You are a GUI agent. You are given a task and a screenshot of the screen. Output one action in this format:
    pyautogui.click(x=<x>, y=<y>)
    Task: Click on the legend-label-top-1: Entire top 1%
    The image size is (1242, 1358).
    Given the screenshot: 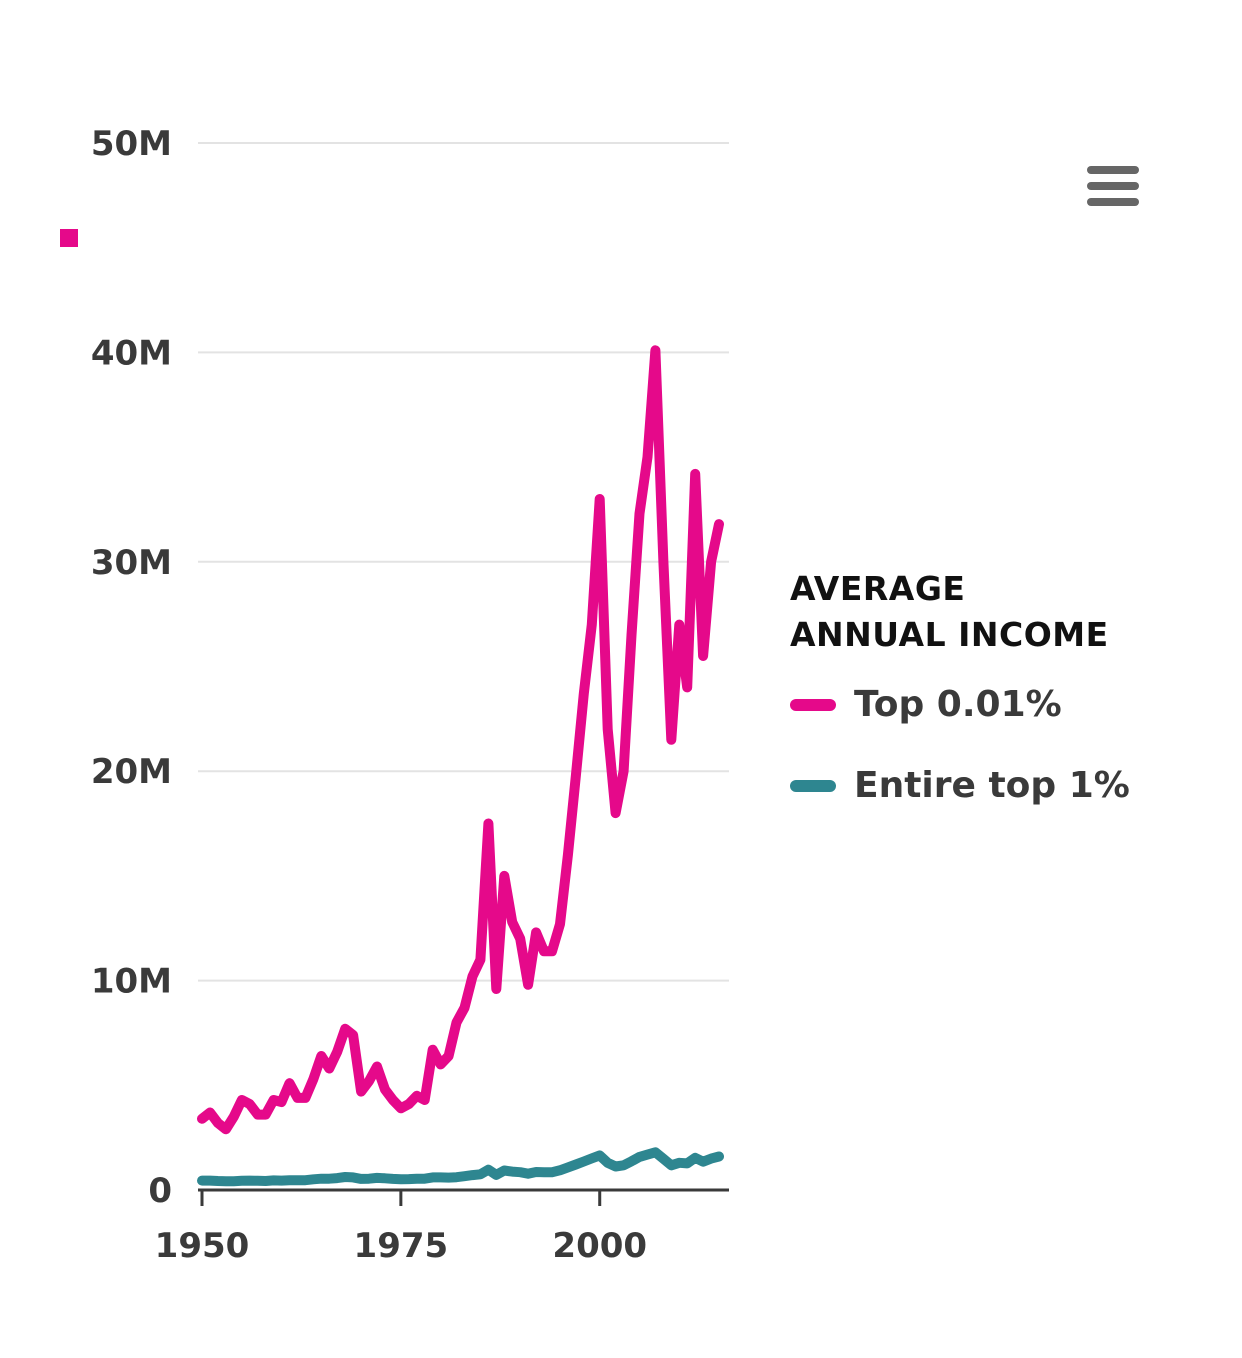 What is the action you would take?
    pyautogui.click(x=992, y=785)
    